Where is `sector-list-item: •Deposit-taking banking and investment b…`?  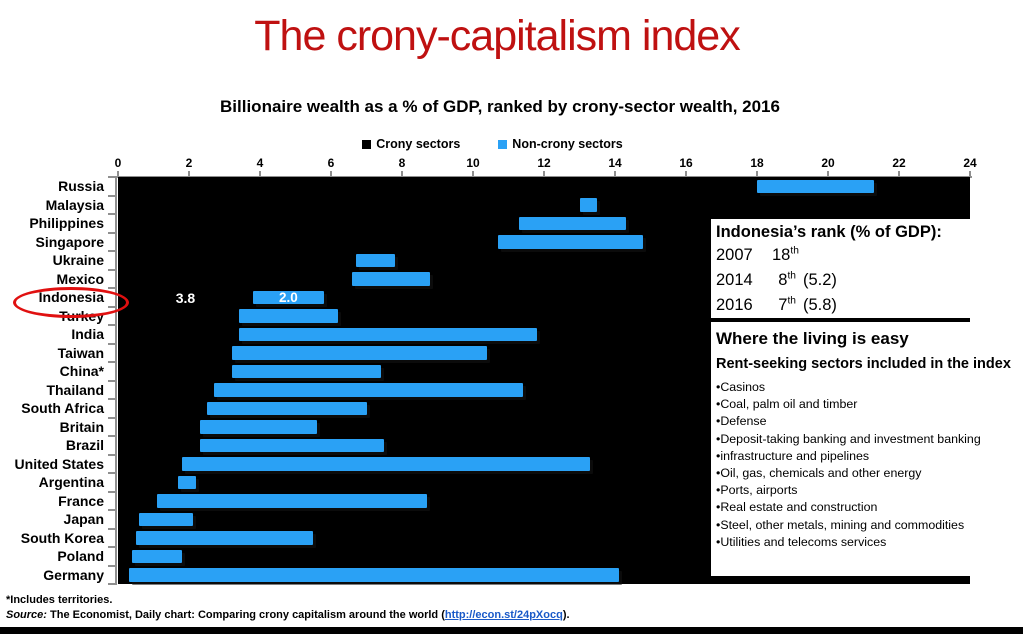 sector-list-item: •Deposit-taking banking and investment b… is located at coordinates (848, 438).